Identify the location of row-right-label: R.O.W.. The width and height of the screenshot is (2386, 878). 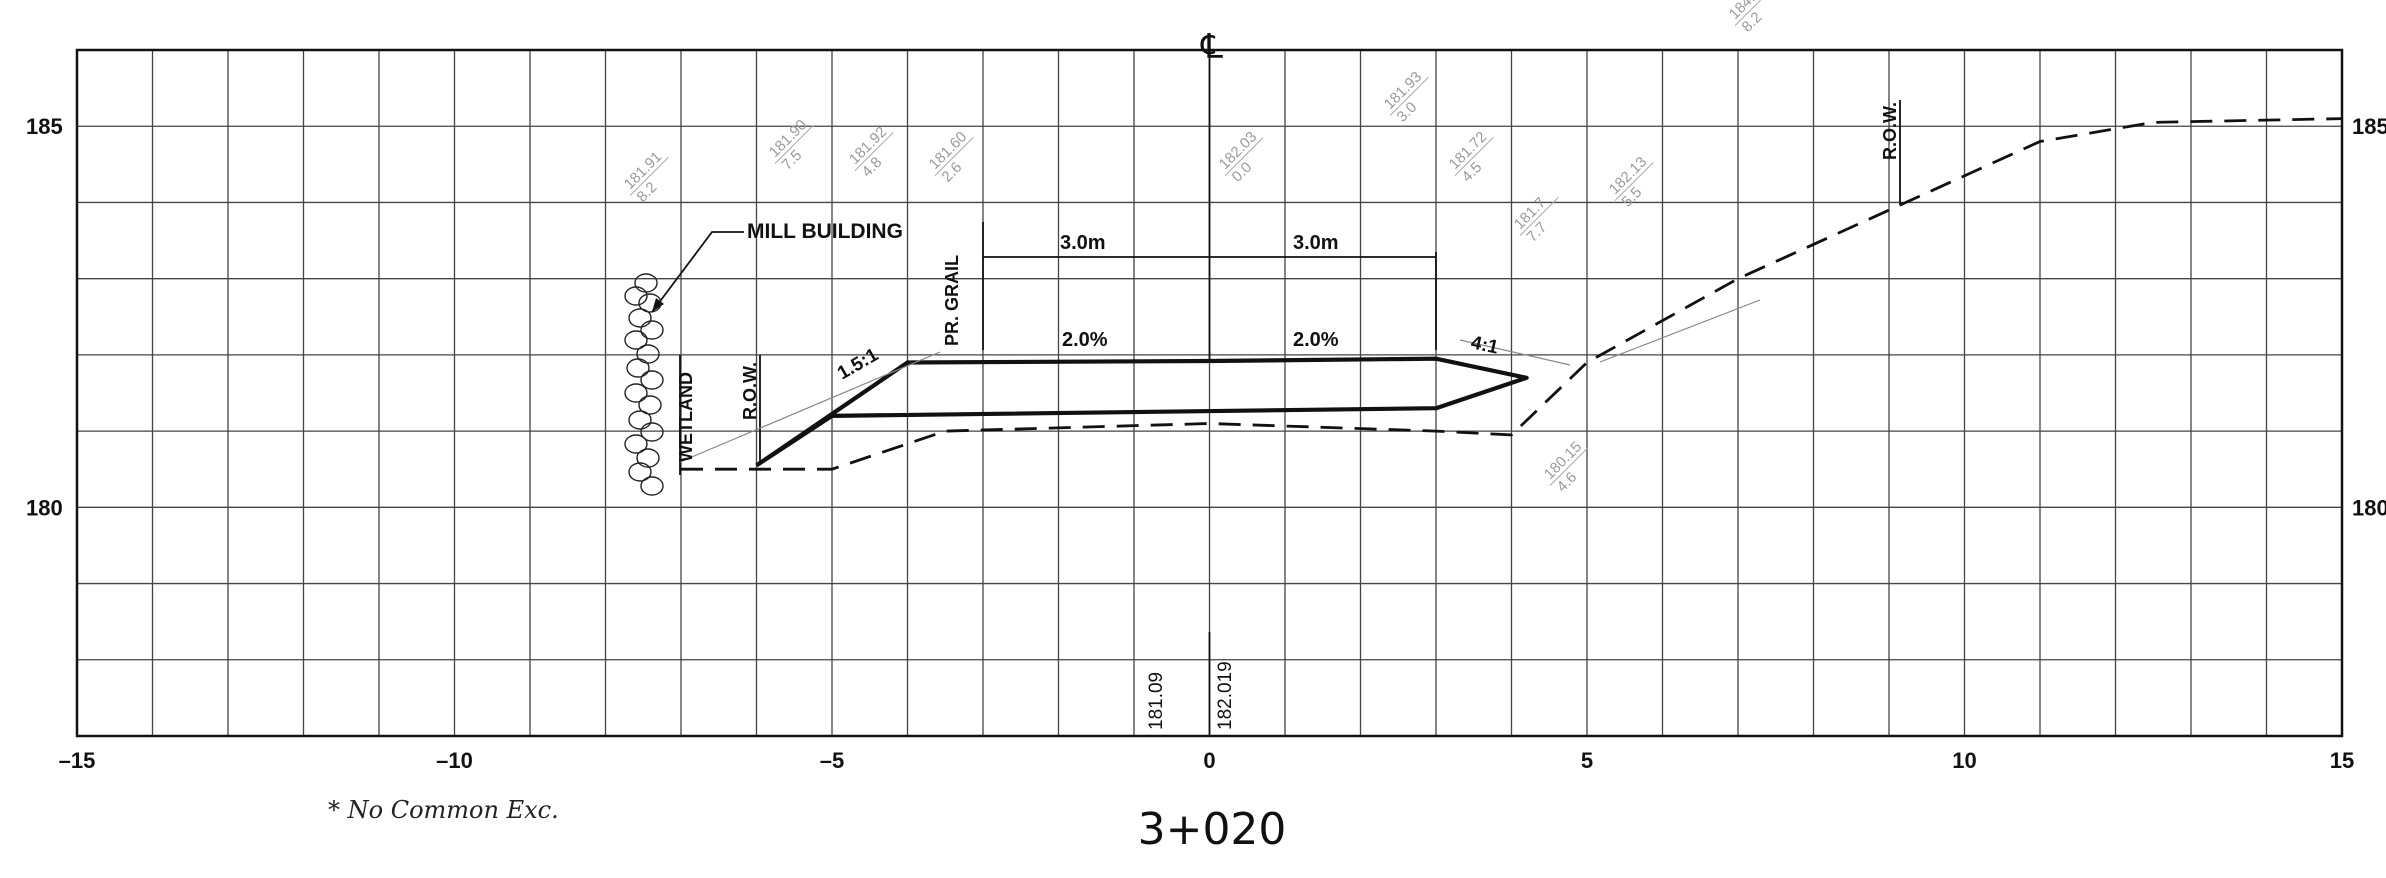
(1890, 131).